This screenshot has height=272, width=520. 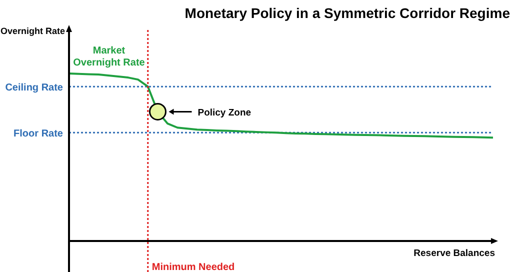 I want to click on text: Minimum Needed, so click(x=193, y=267).